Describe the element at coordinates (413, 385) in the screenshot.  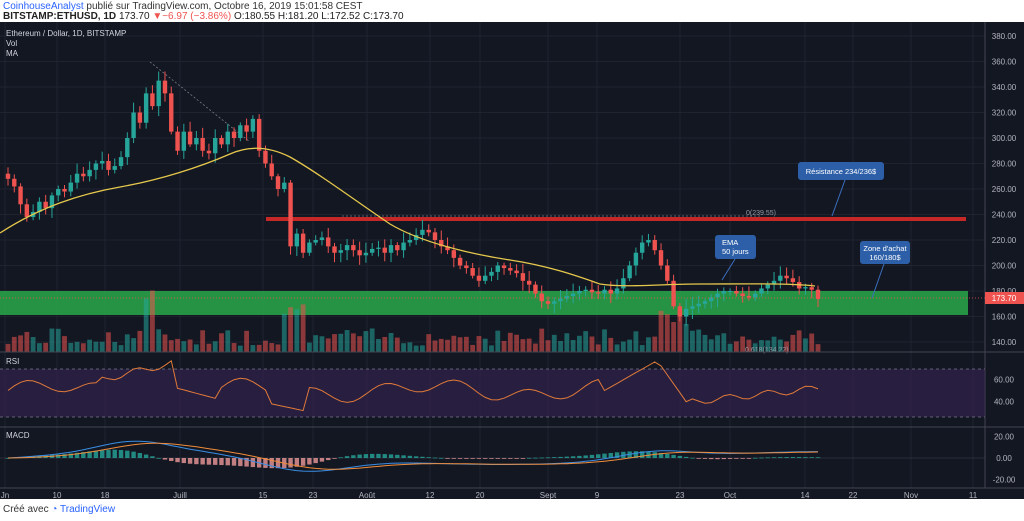
I see `rsi-line` at that location.